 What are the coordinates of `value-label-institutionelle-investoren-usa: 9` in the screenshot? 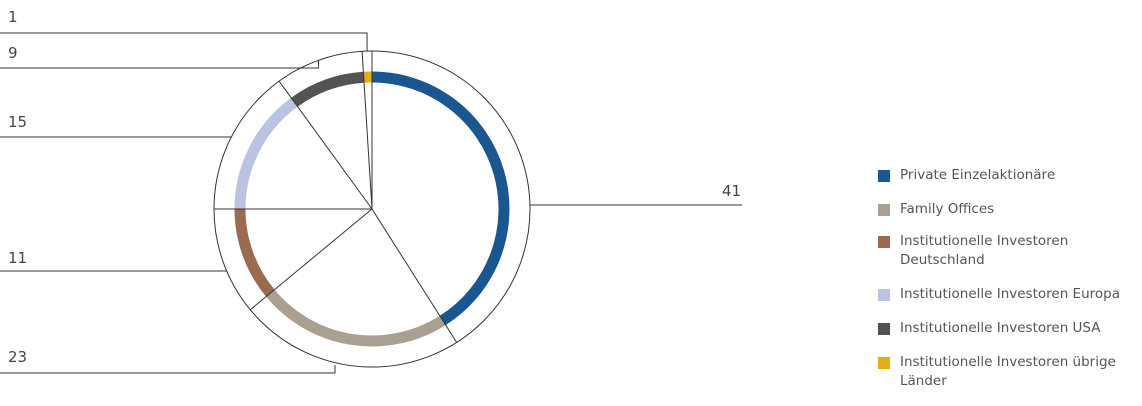 It's located at (13, 53).